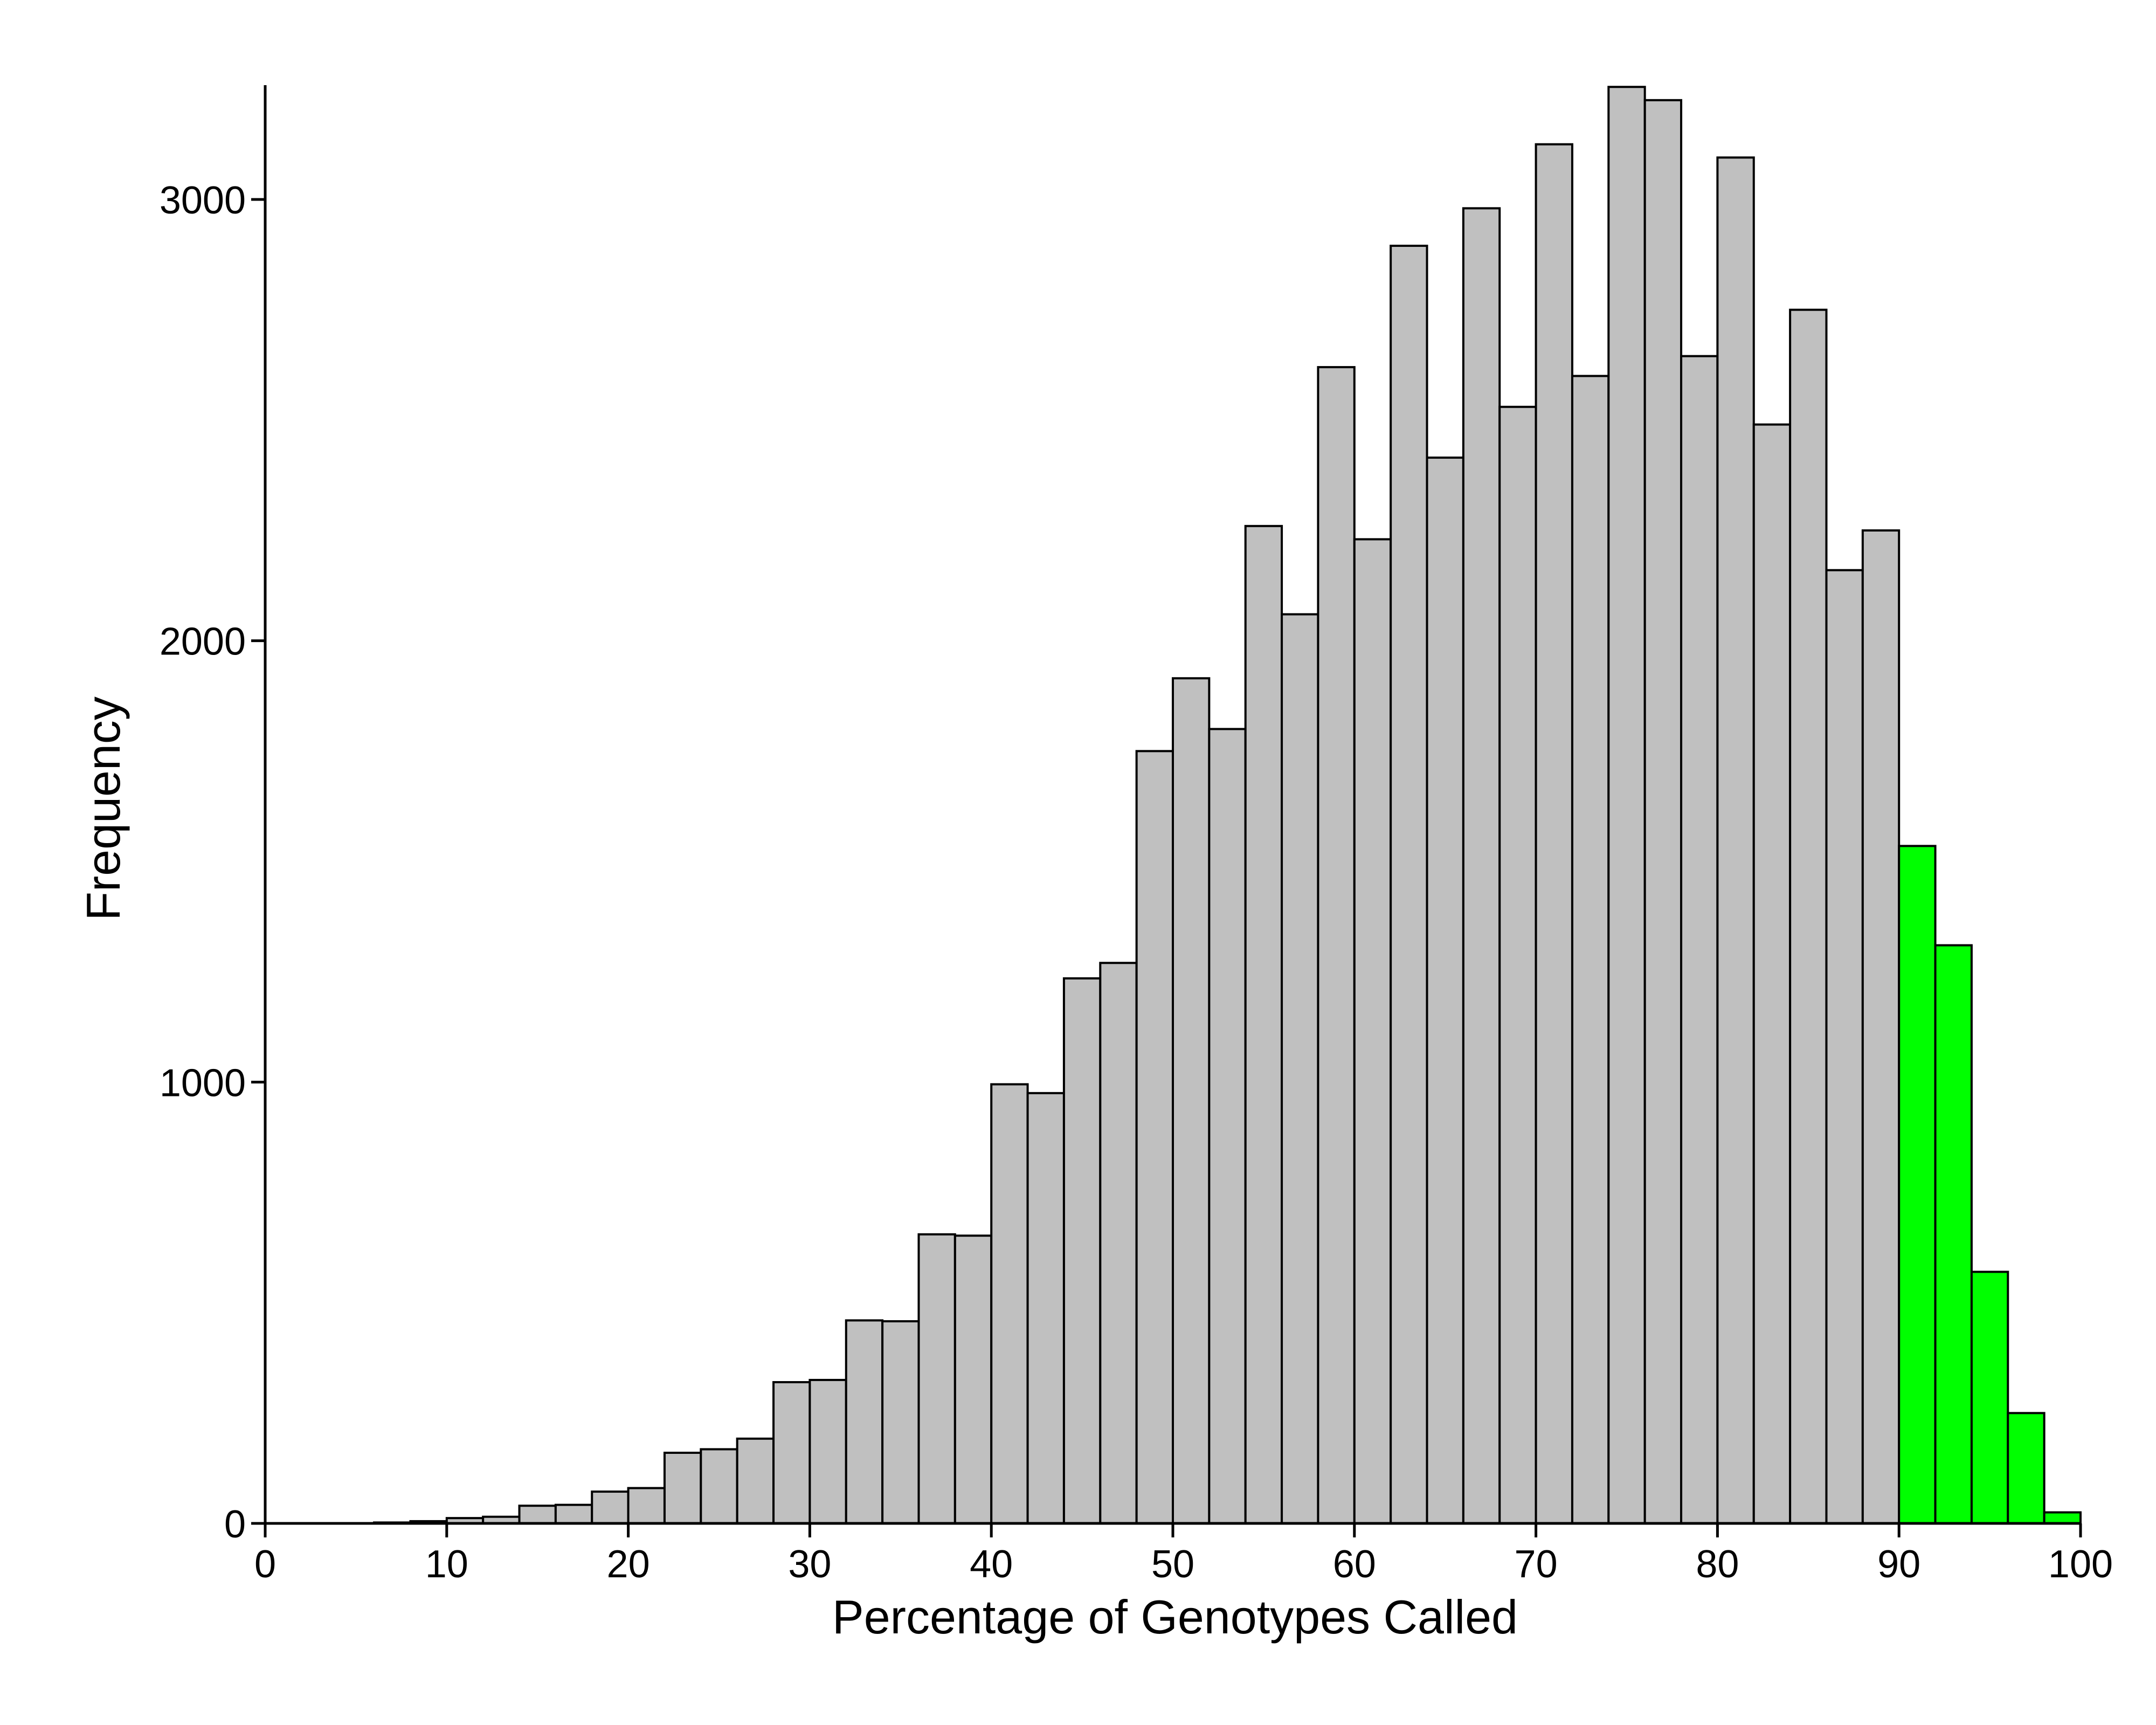 The width and height of the screenshot is (2156, 1725). What do you see at coordinates (1717, 1564) in the screenshot?
I see `x-tick-label: 80` at bounding box center [1717, 1564].